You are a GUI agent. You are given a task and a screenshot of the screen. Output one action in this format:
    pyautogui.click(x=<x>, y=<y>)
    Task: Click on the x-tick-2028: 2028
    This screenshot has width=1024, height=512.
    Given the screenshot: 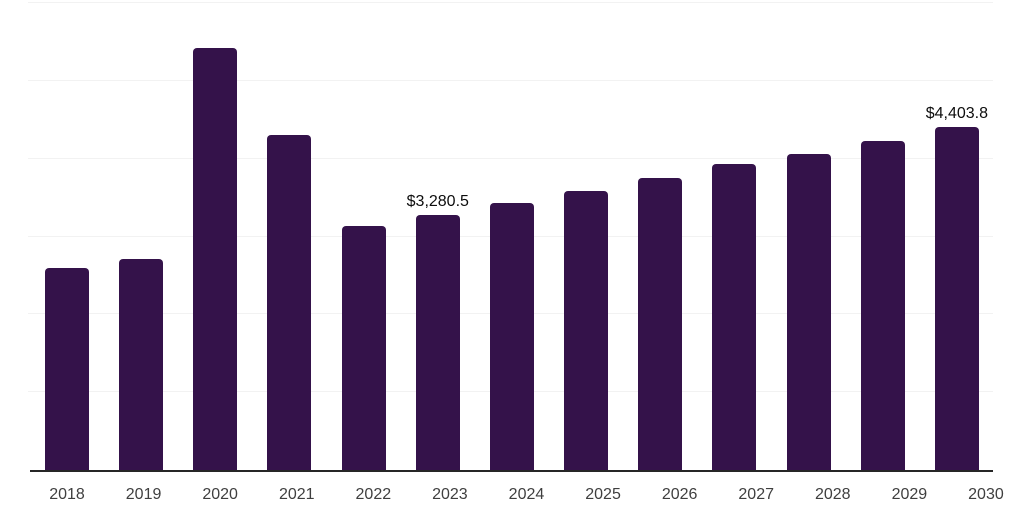 What is the action you would take?
    pyautogui.click(x=832, y=494)
    